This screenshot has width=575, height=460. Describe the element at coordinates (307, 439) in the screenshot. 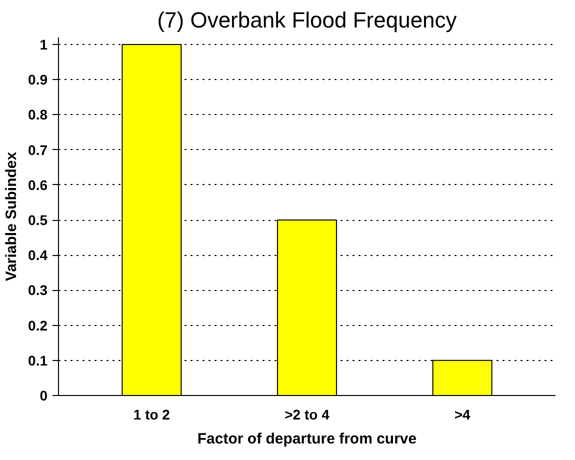

I see `x-axis-title: Factor of departure from curve` at that location.